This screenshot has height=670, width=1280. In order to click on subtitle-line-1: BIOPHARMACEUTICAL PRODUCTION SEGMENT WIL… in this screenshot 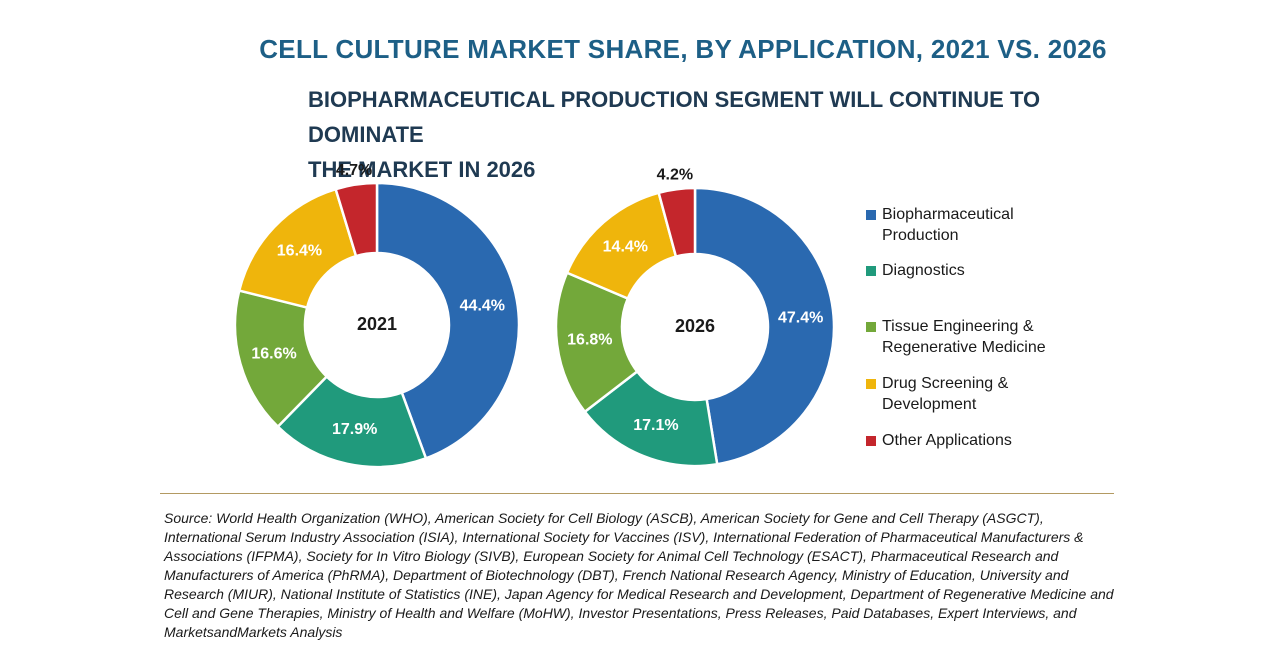, I will do `click(674, 117)`.